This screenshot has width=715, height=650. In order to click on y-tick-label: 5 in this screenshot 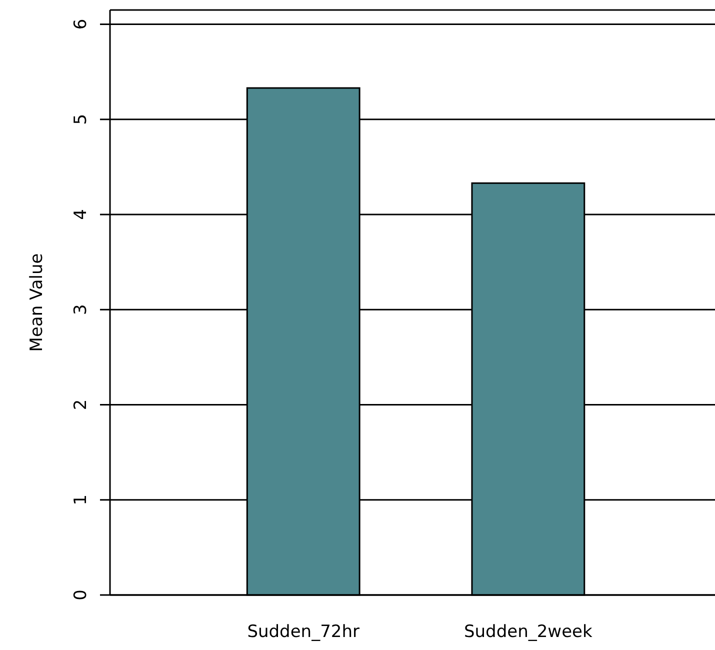, I will do `click(81, 119)`.